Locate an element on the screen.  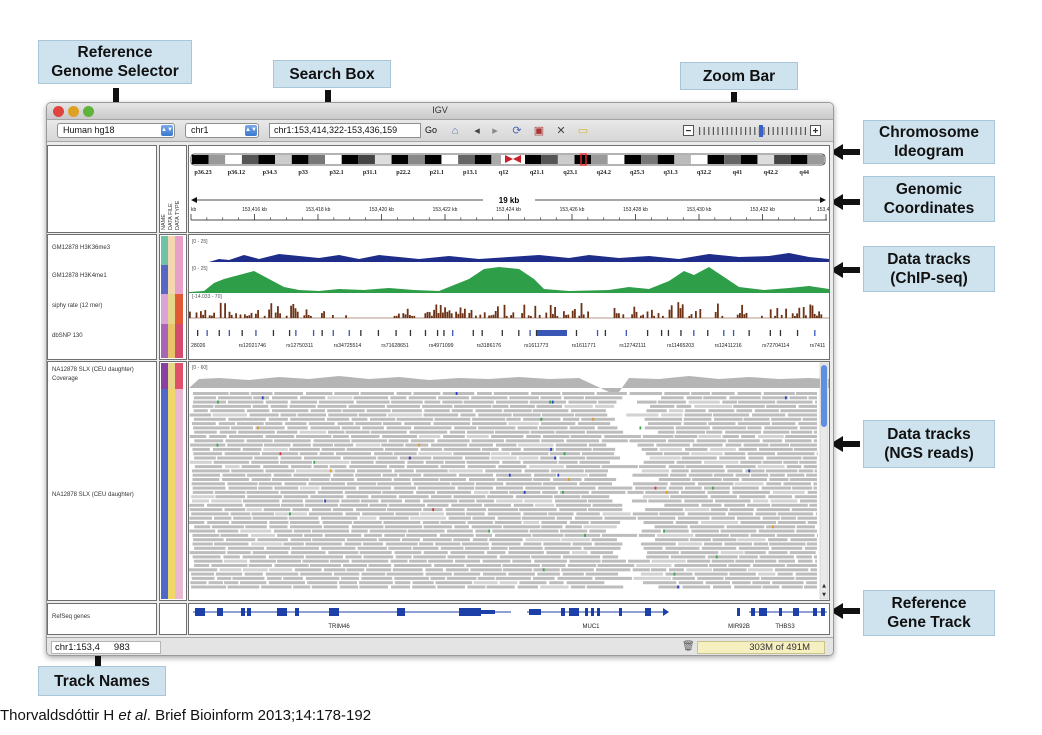
refresh-icon: ⟳ is located at coordinates (517, 131).